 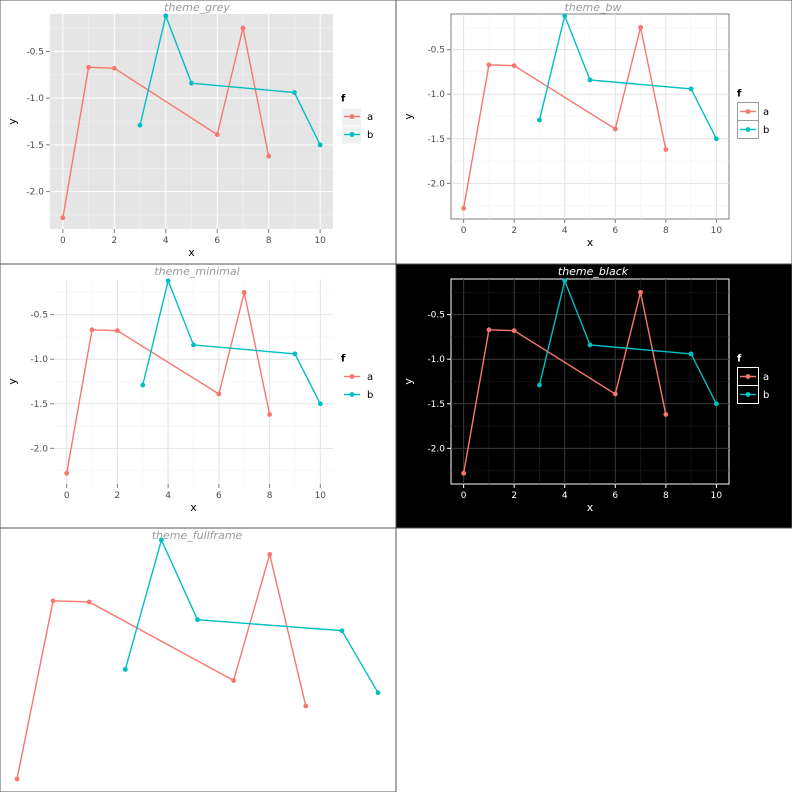 I want to click on chart-title: theme_fullframe, so click(x=197, y=535).